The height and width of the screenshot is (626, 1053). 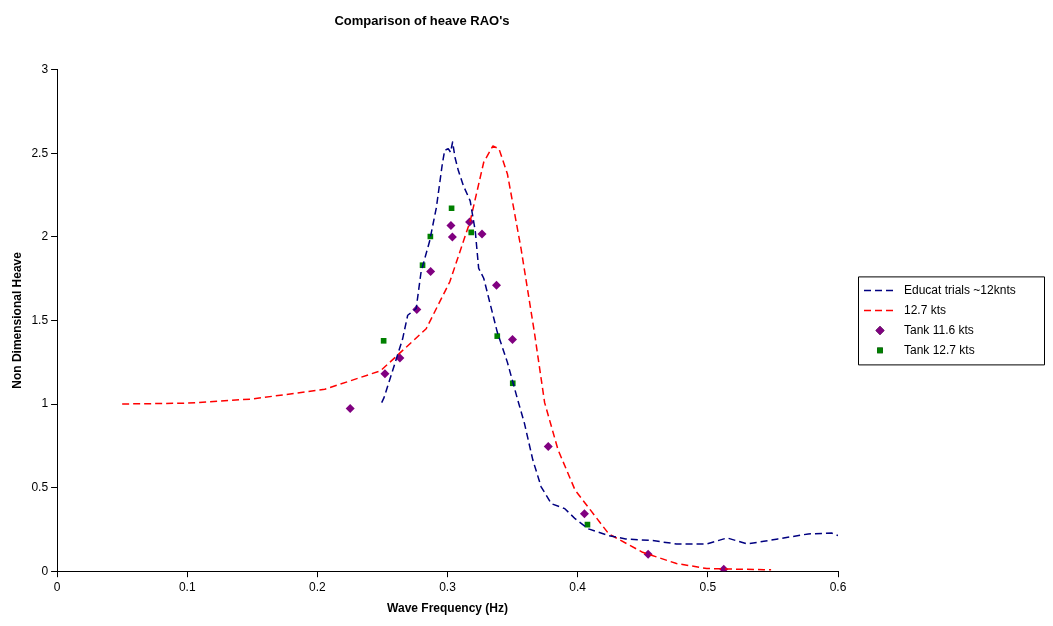 What do you see at coordinates (40, 152) in the screenshot?
I see `y-tick-label: 2.5` at bounding box center [40, 152].